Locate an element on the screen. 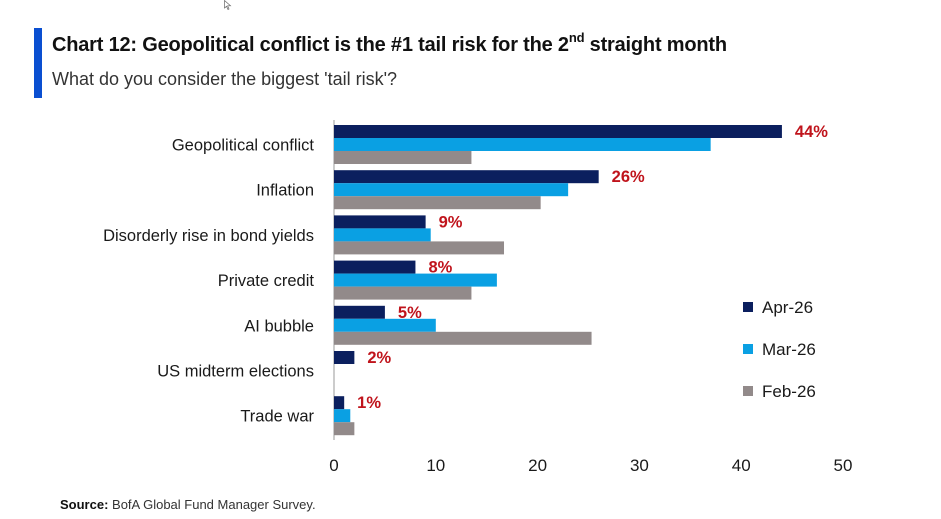 The image size is (941, 519). x-tick-label: 30 is located at coordinates (639, 465).